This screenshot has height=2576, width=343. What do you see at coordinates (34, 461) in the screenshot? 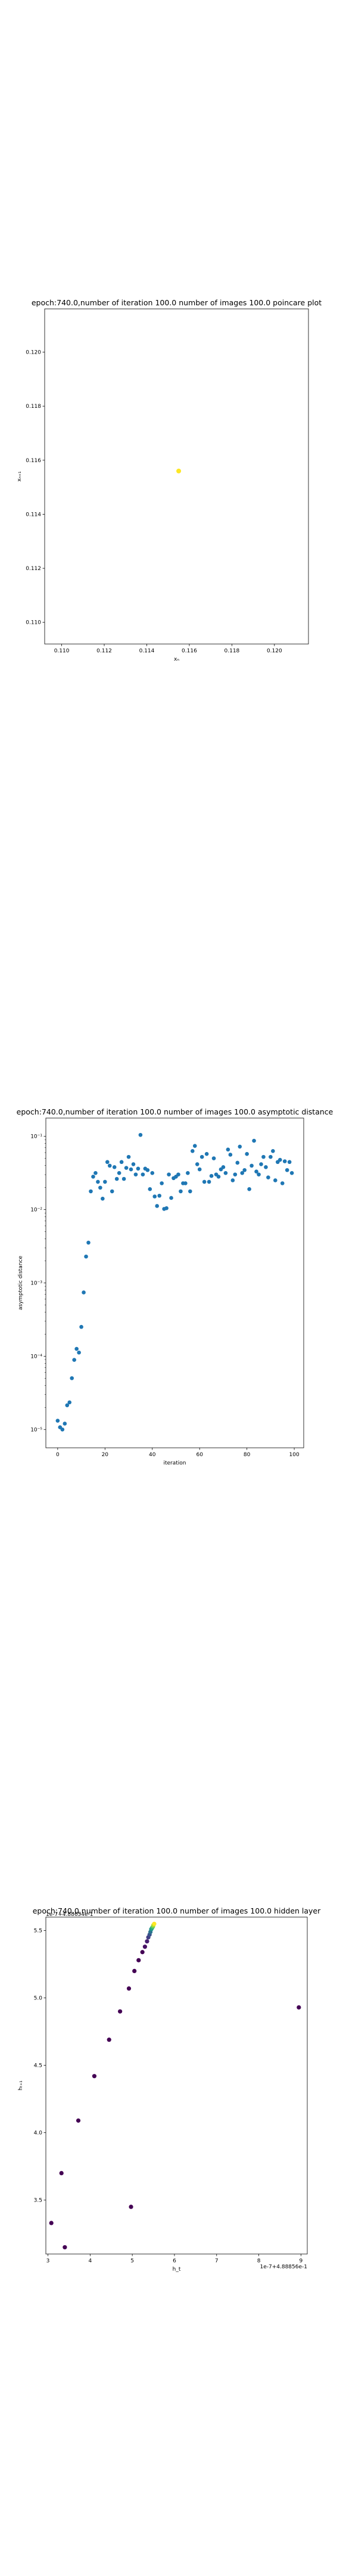
I see `y-tick-label: 0.116` at bounding box center [34, 461].